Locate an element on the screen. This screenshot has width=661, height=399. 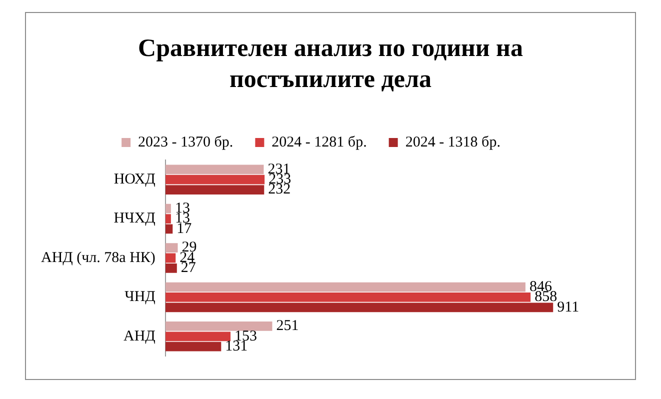
legend-label: 2024 - 1281 бр. is located at coordinates (319, 142).